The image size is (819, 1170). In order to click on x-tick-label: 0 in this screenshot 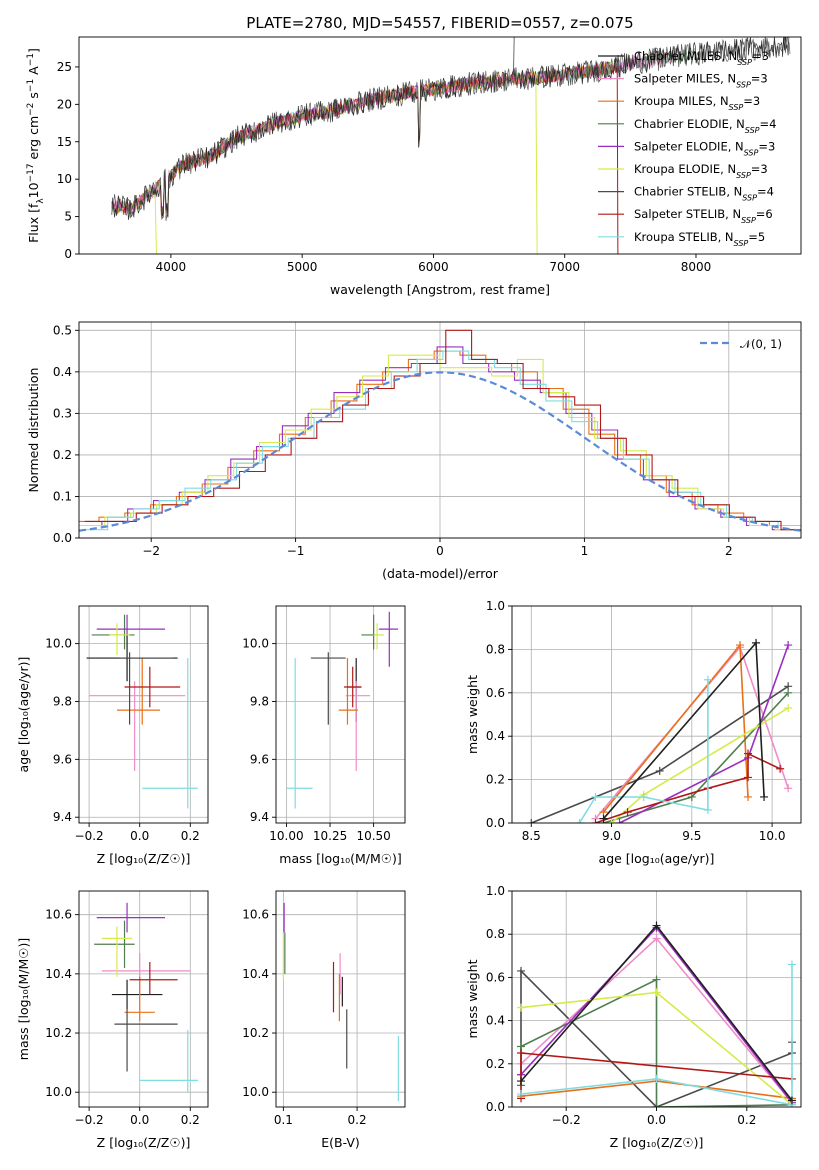, I will do `click(440, 551)`.